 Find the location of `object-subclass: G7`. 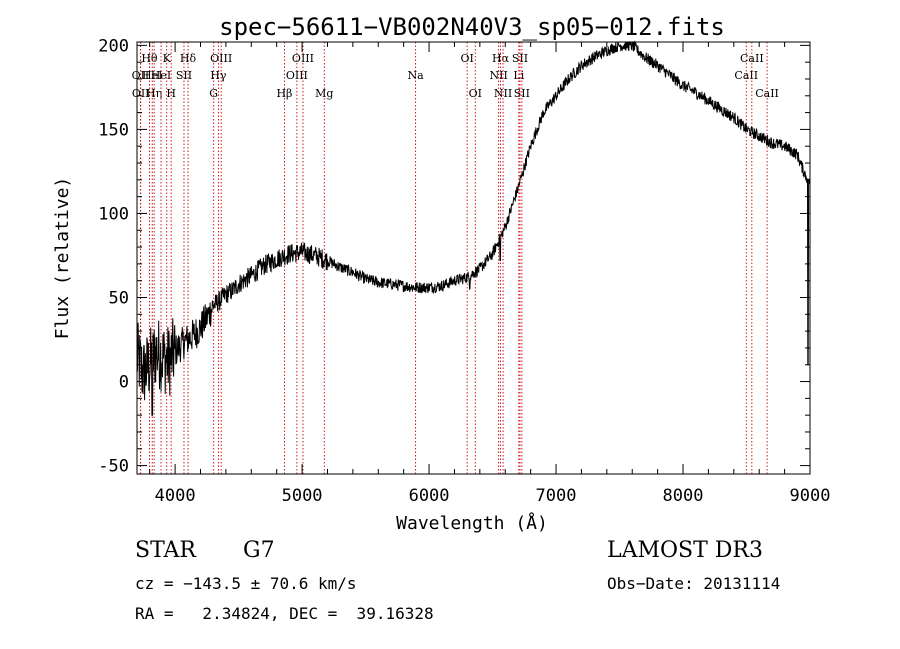

object-subclass: G7 is located at coordinates (259, 550).